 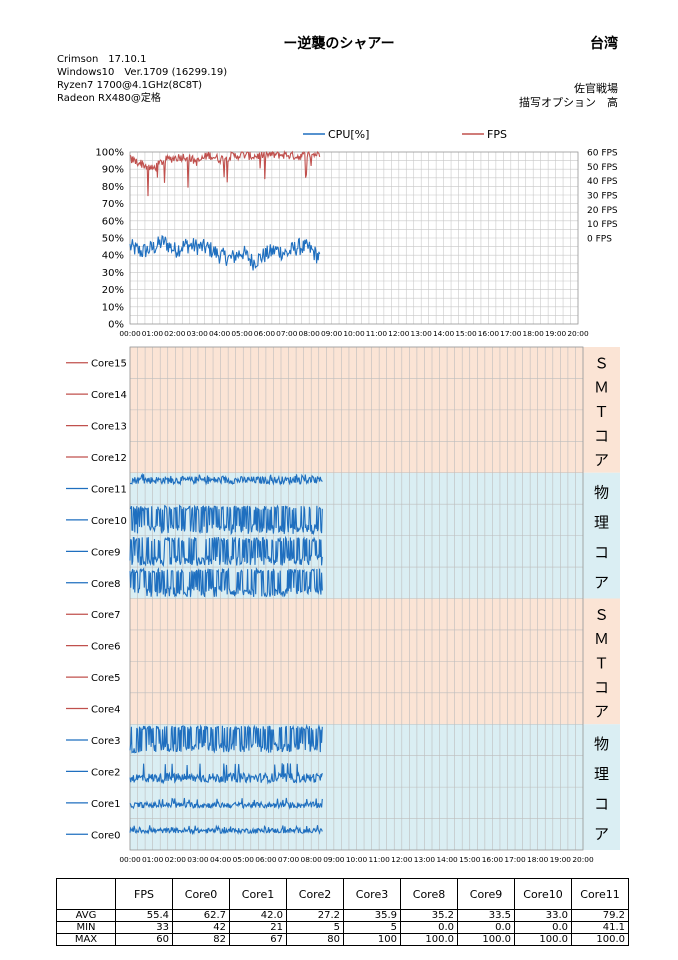 What do you see at coordinates (86, 939) in the screenshot?
I see `stats-row-label: MAX` at bounding box center [86, 939].